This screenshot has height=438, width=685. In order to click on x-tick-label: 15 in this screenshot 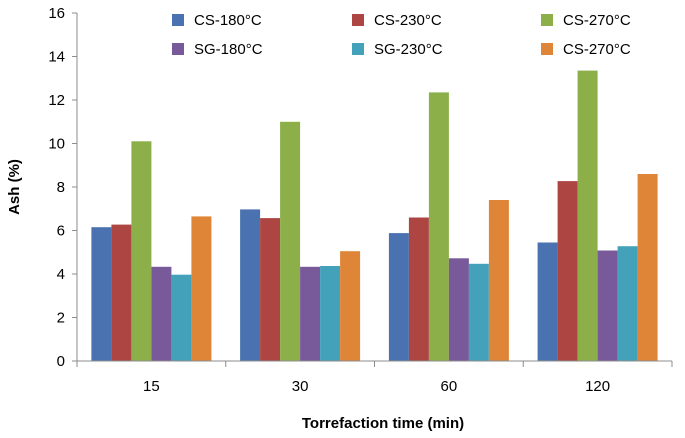, I will do `click(151, 386)`.